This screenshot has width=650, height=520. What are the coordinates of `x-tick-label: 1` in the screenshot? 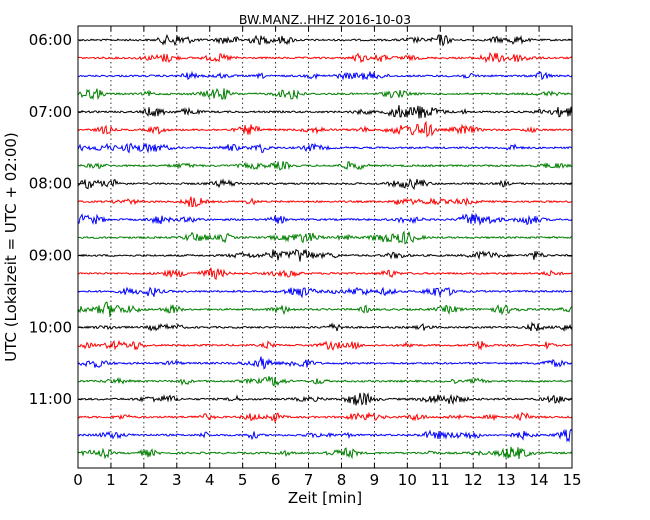 It's located at (111, 480).